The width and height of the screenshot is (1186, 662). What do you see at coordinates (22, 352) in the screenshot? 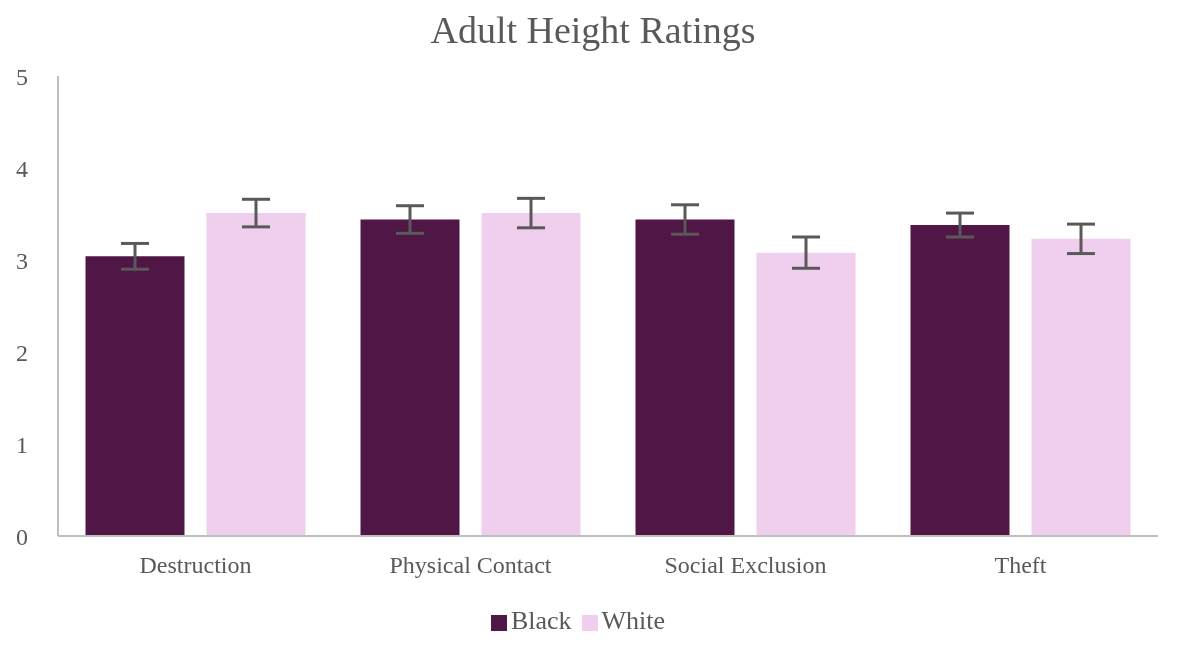
I see `y-tick-label: 2` at bounding box center [22, 352].